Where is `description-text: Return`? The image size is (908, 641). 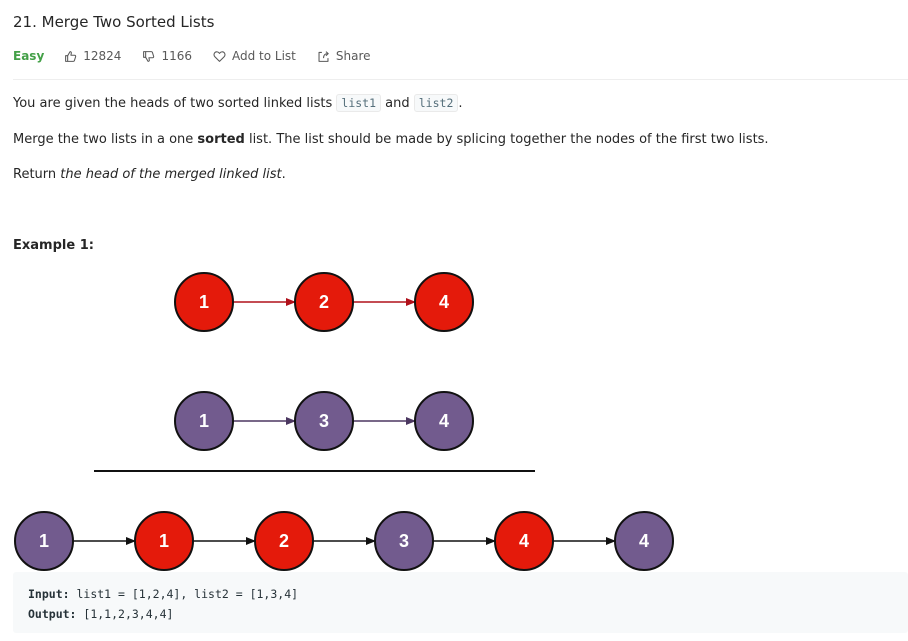
description-text: Return is located at coordinates (37, 174).